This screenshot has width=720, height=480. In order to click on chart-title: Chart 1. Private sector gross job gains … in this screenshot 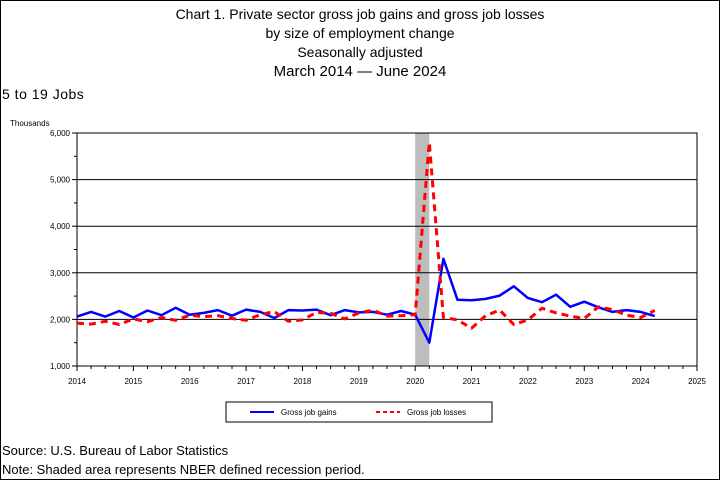, I will do `click(360, 14)`.